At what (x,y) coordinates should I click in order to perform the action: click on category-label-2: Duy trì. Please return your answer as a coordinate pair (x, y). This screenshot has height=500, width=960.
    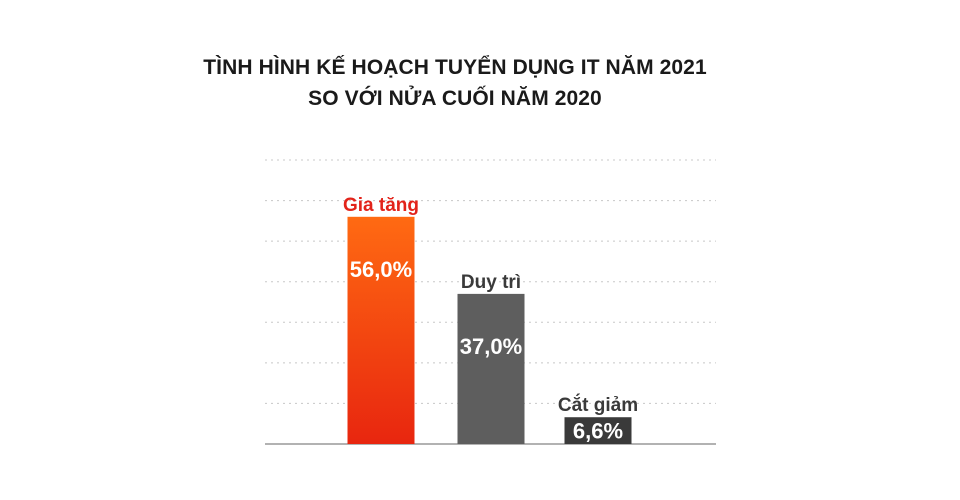
    Looking at the image, I should click on (491, 282).